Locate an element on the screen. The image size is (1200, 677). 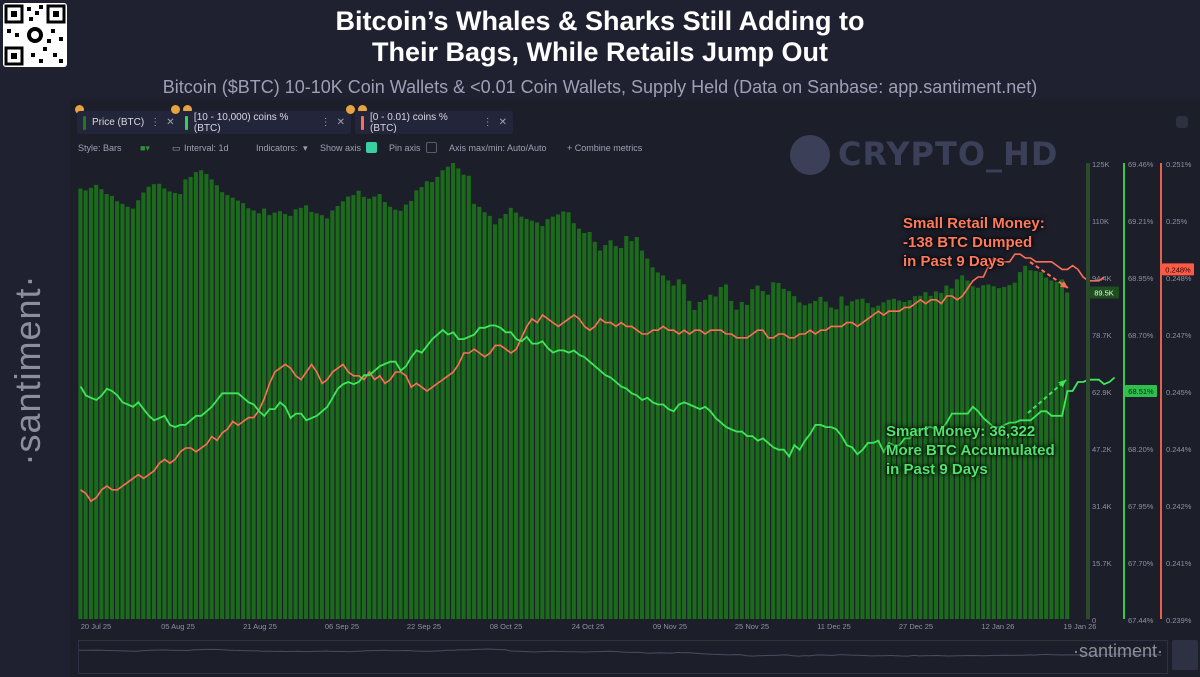
retail-tick-label: 0.25% is located at coordinates (1177, 221).